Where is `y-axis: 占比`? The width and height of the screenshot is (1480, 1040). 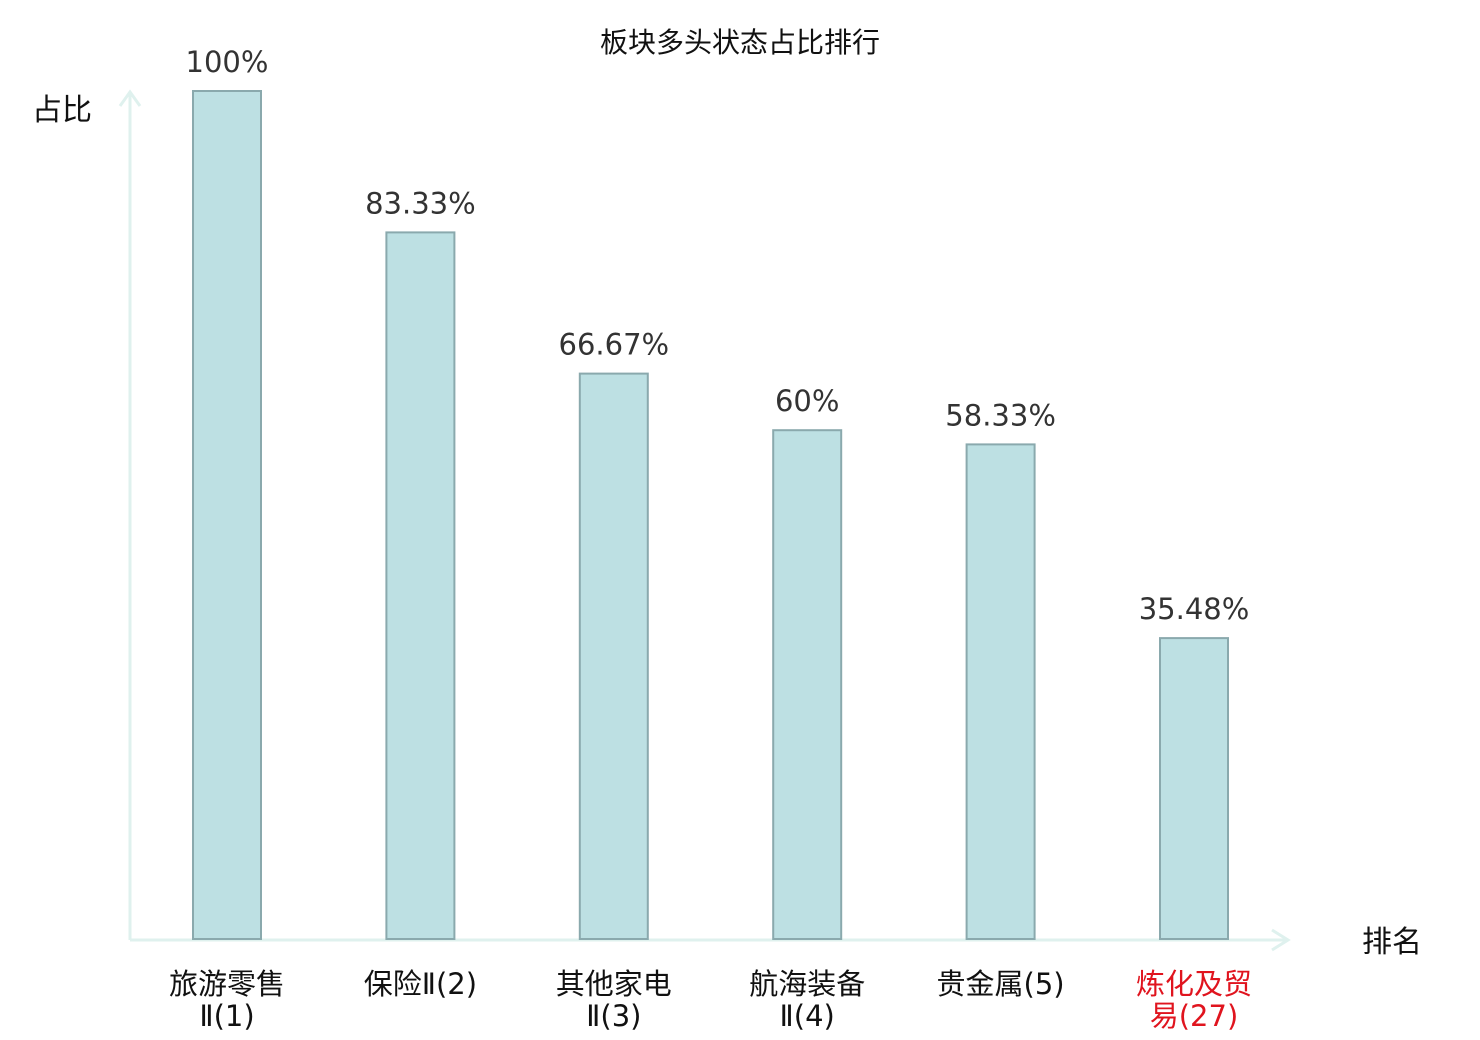 y-axis: 占比 is located at coordinates (87, 514).